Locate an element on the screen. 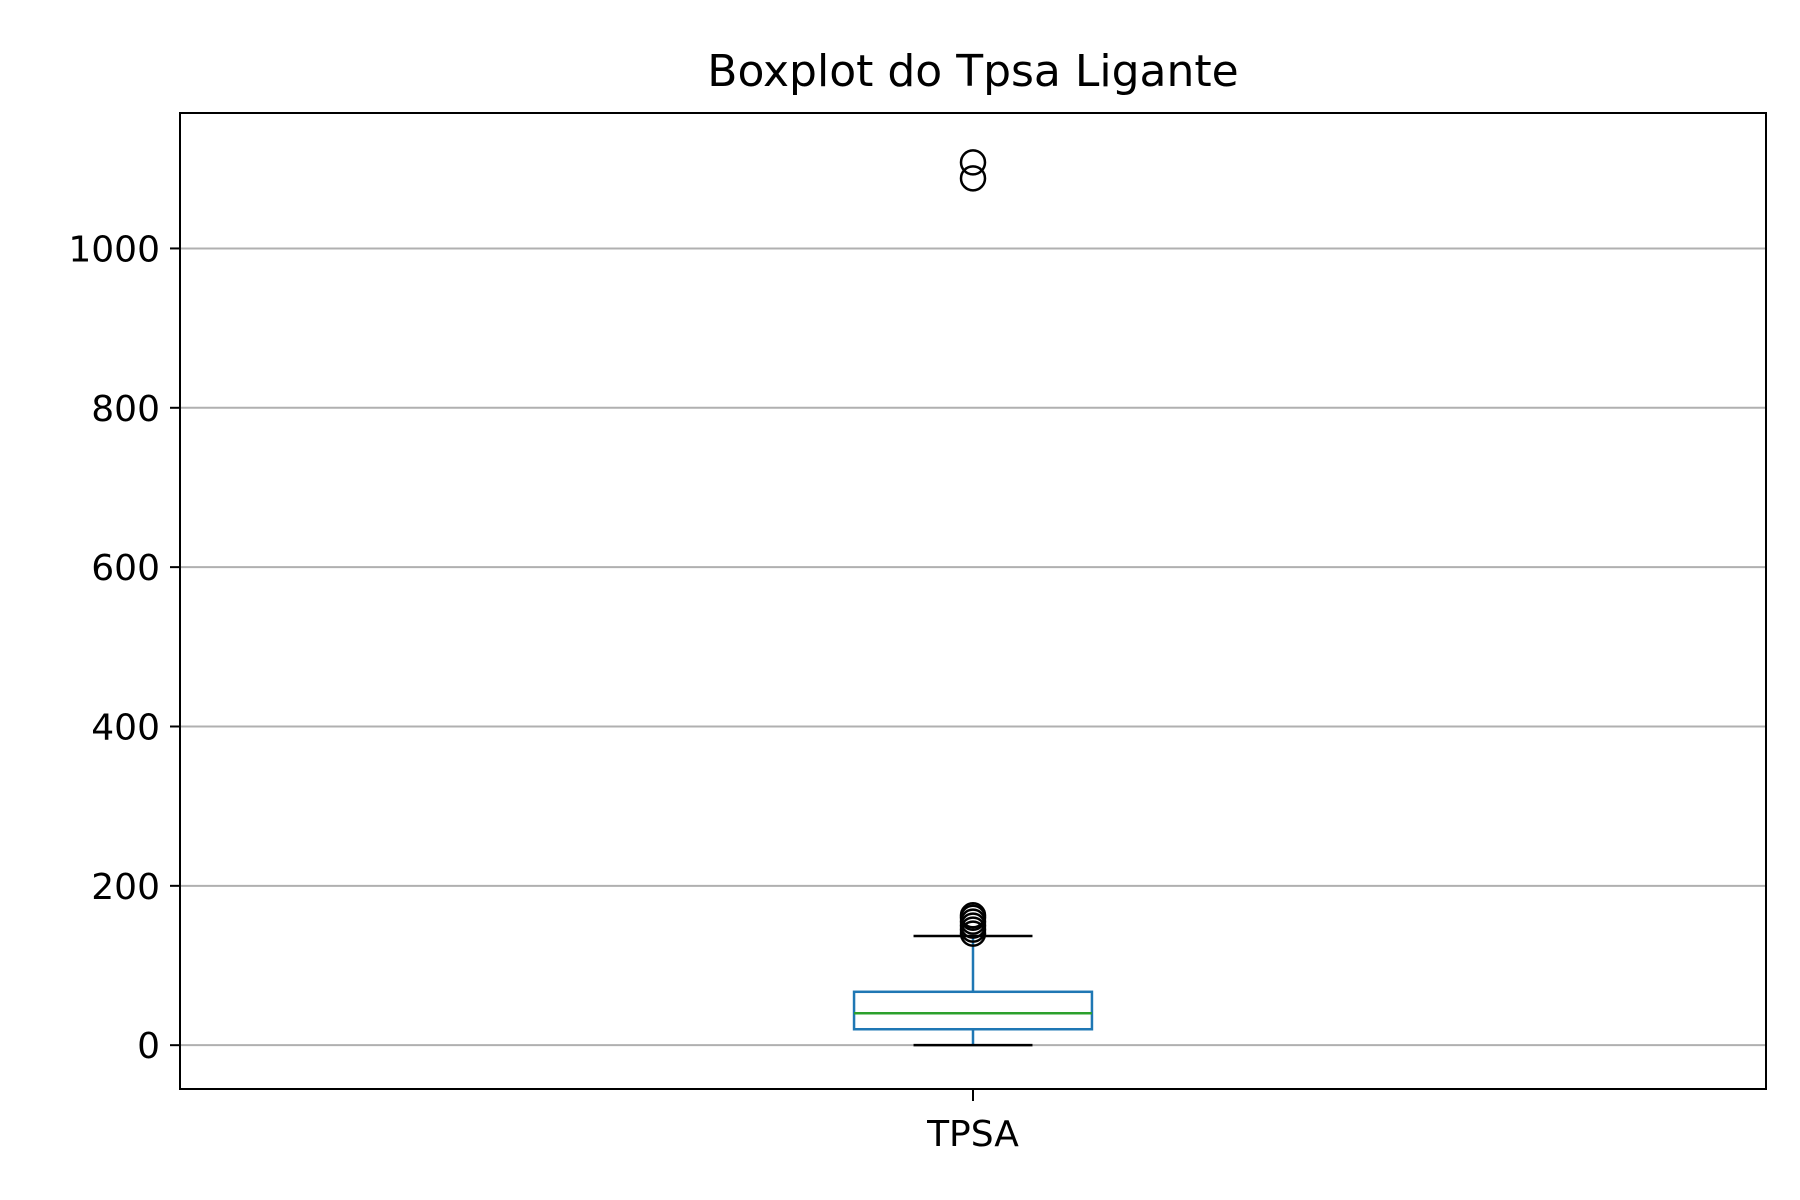  y-tick-label: 0 is located at coordinates (148, 1046).